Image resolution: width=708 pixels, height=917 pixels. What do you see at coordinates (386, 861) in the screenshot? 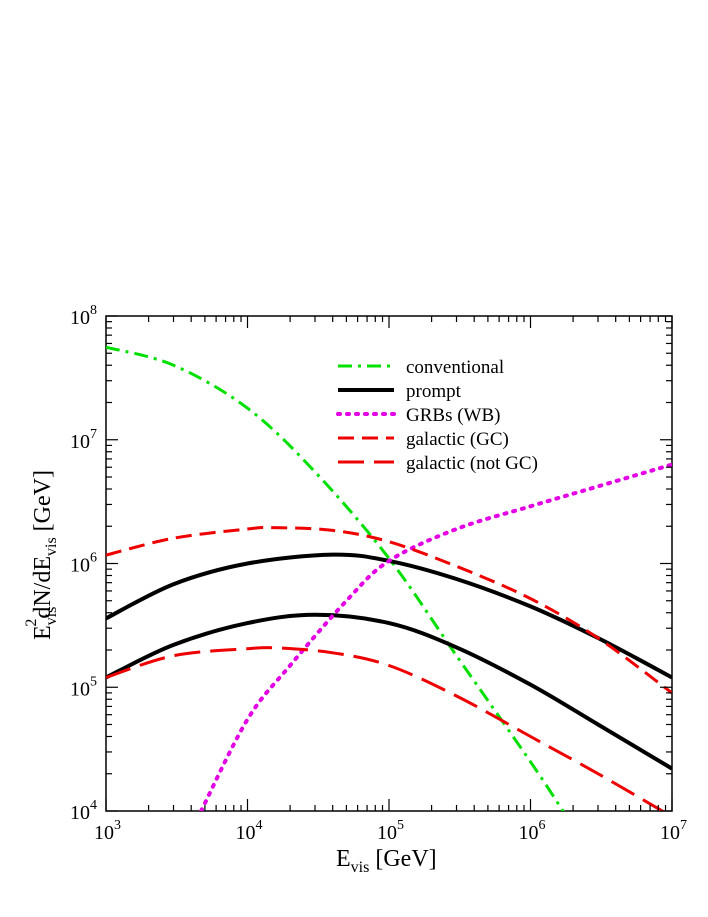
I see `x-axis-label: Evis [GeV]` at bounding box center [386, 861].